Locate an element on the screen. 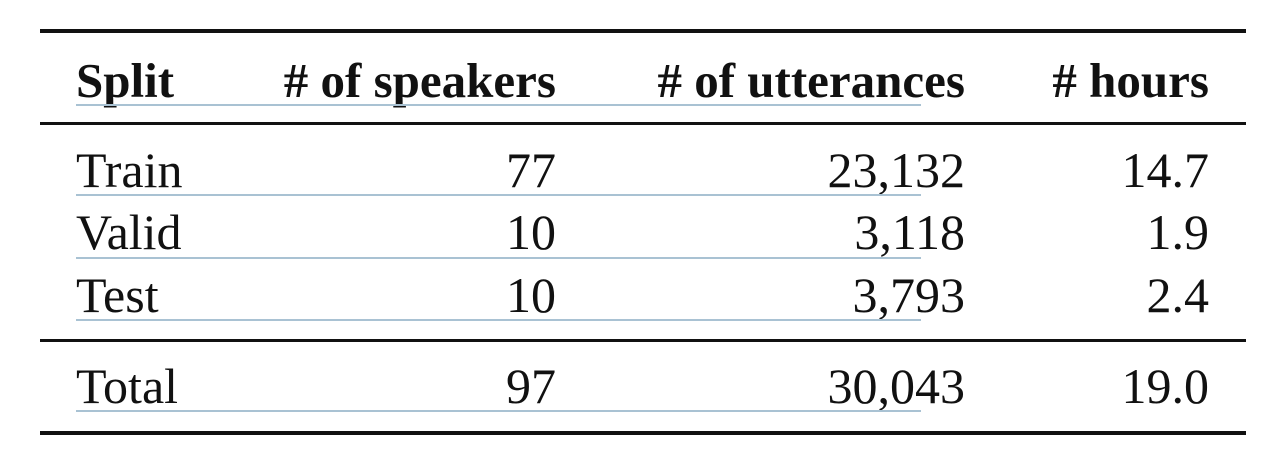 This screenshot has height=468, width=1274. speakers-cell: 77 is located at coordinates (531, 170).